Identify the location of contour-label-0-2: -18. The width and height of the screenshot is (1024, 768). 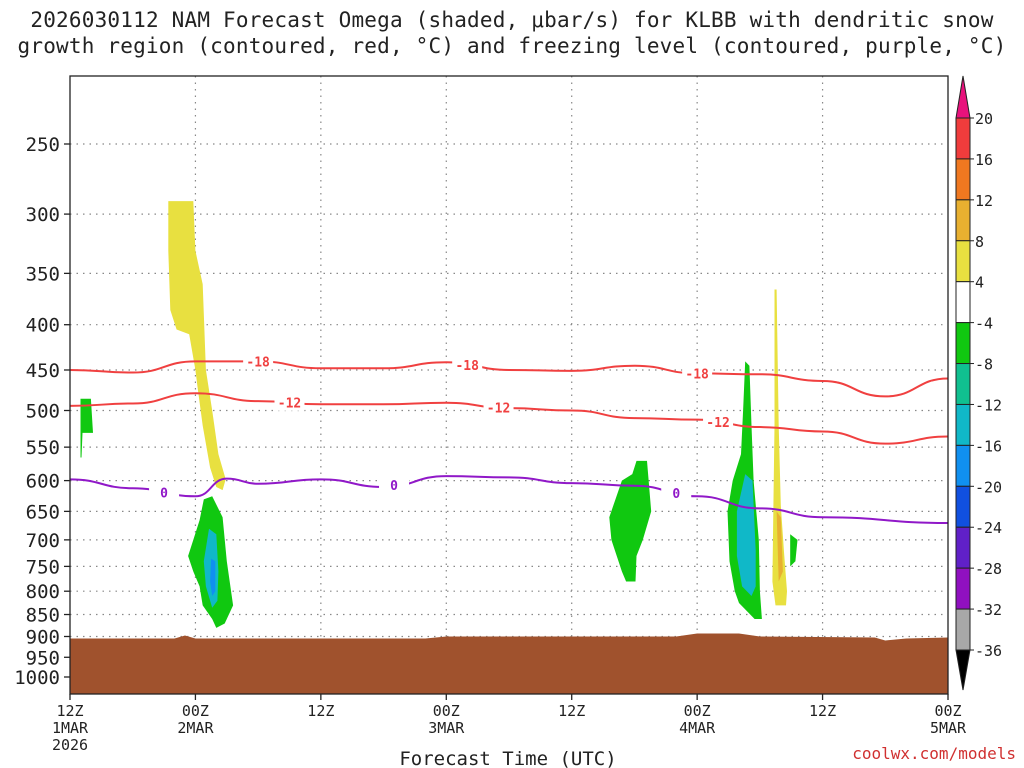
(697, 374).